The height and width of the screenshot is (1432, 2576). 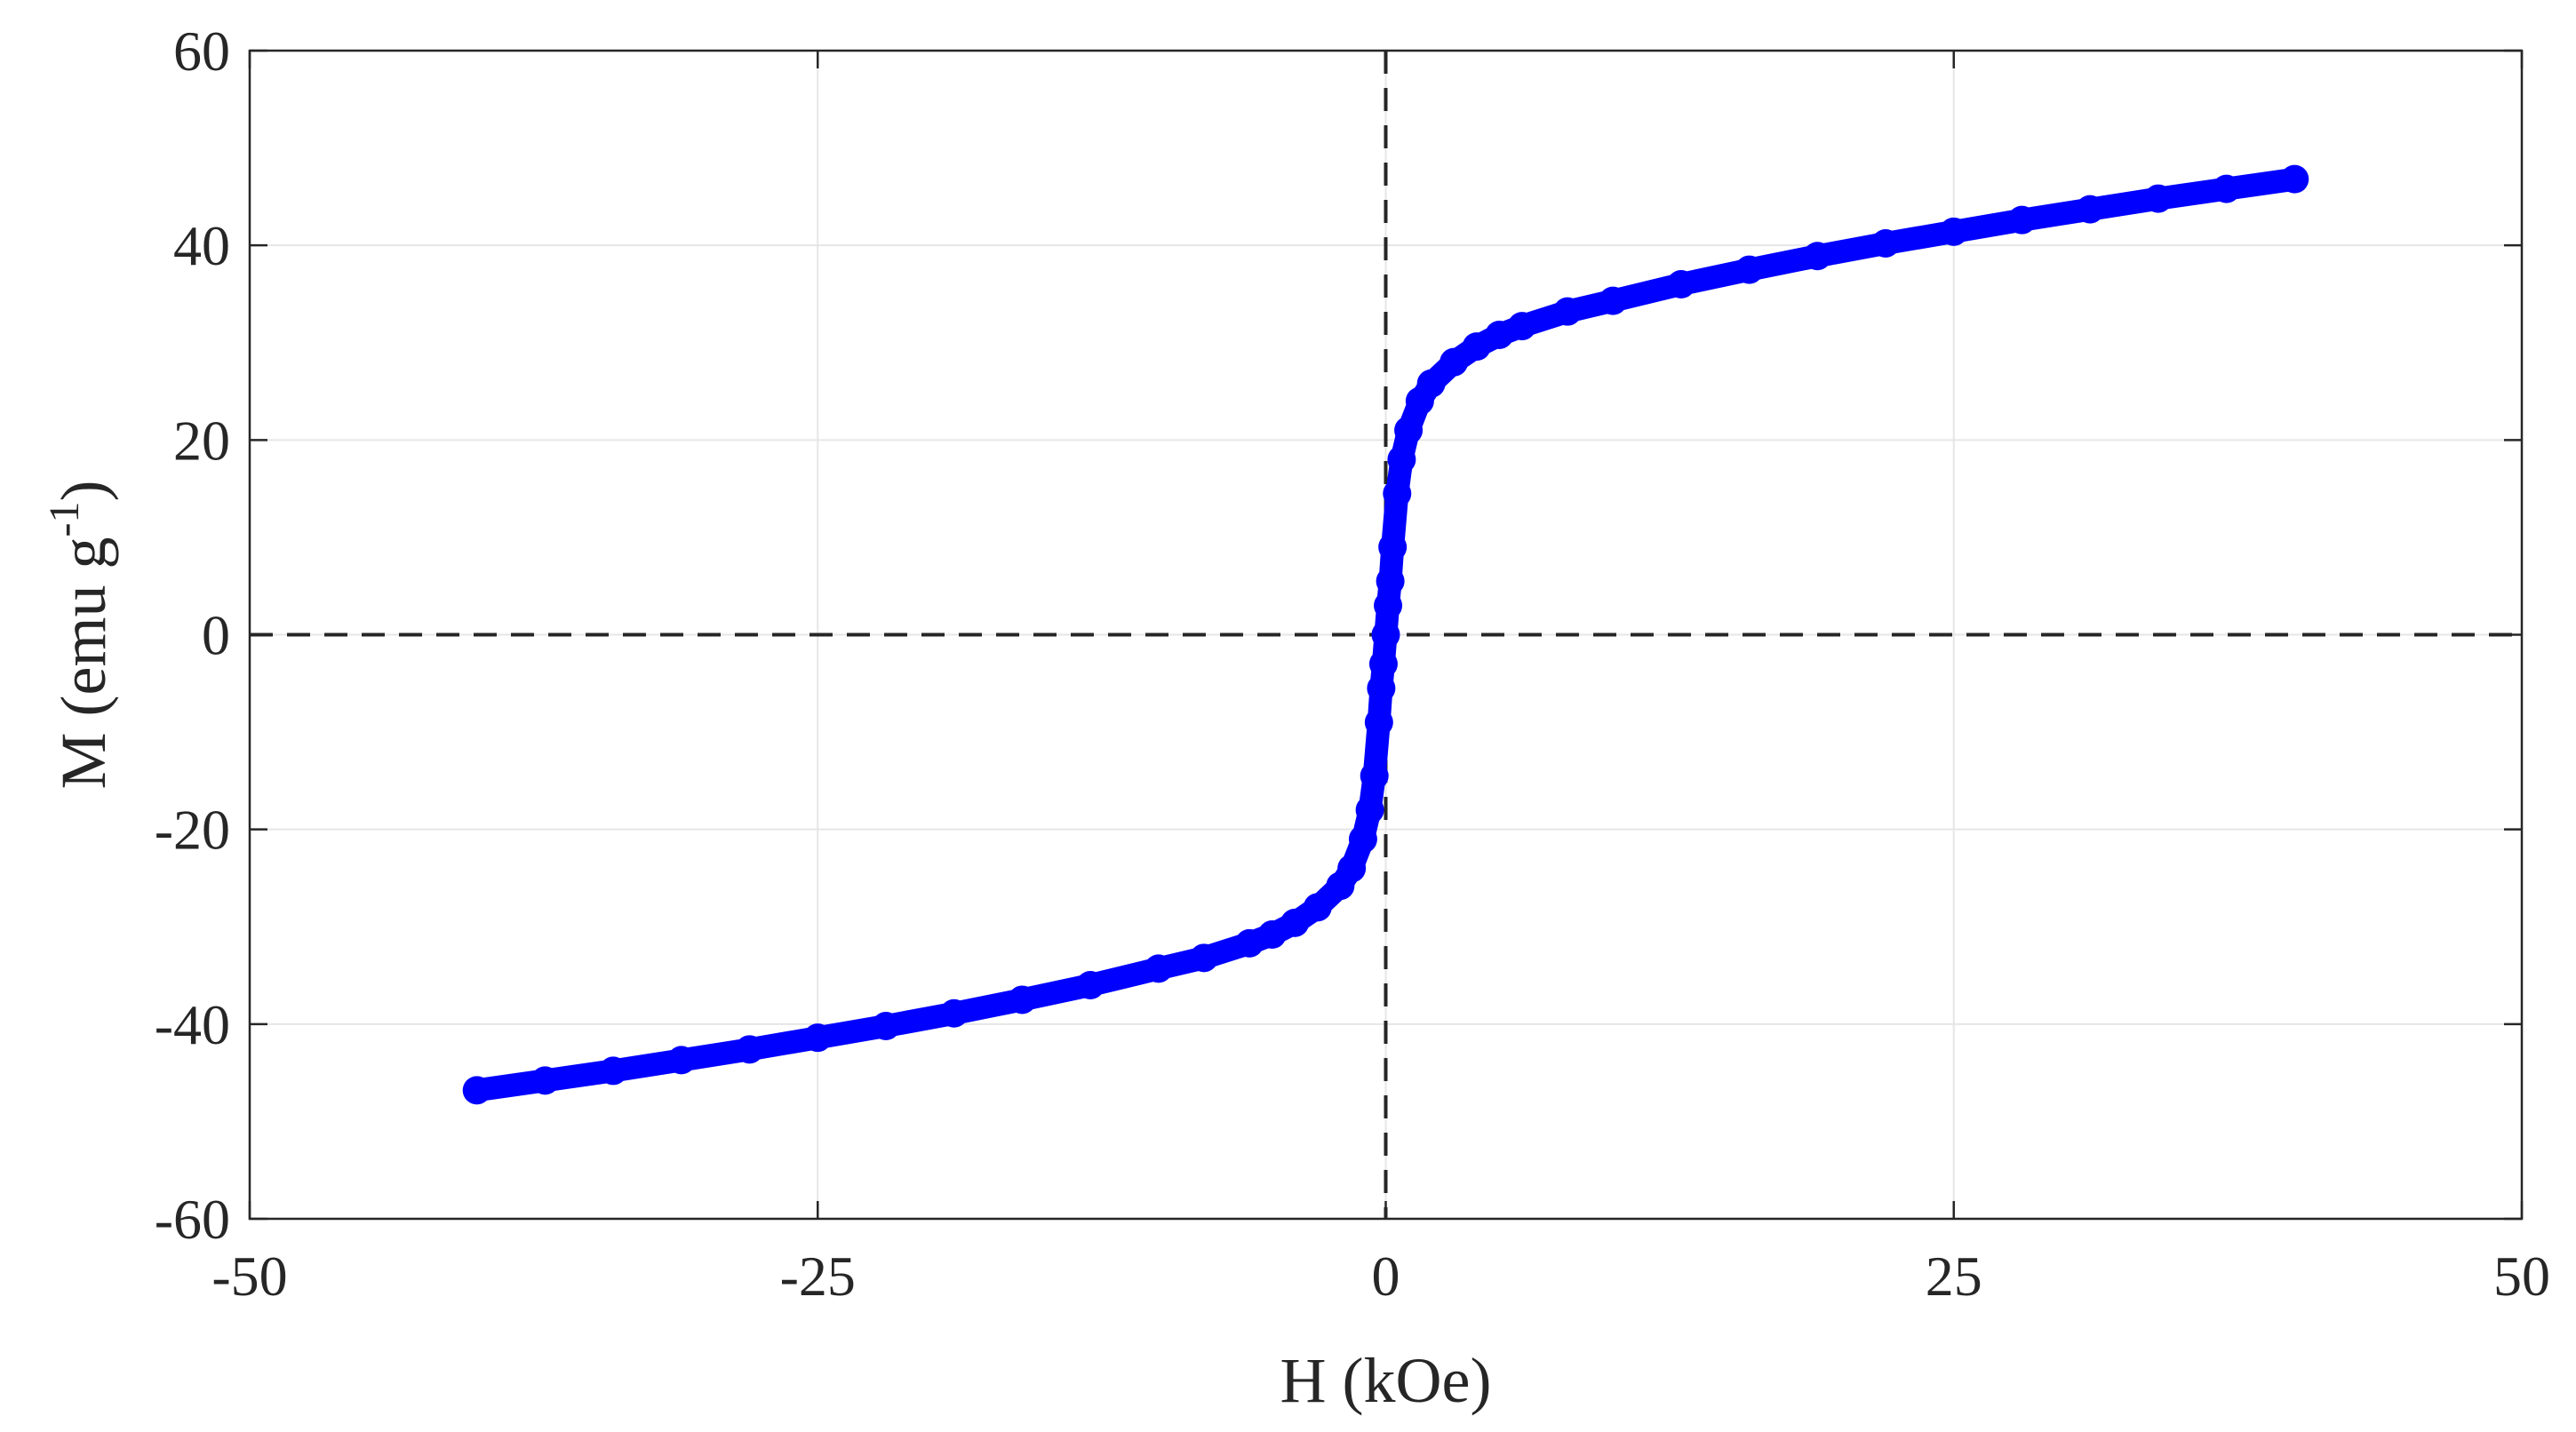 What do you see at coordinates (249, 1276) in the screenshot?
I see `x-tick-label: -50` at bounding box center [249, 1276].